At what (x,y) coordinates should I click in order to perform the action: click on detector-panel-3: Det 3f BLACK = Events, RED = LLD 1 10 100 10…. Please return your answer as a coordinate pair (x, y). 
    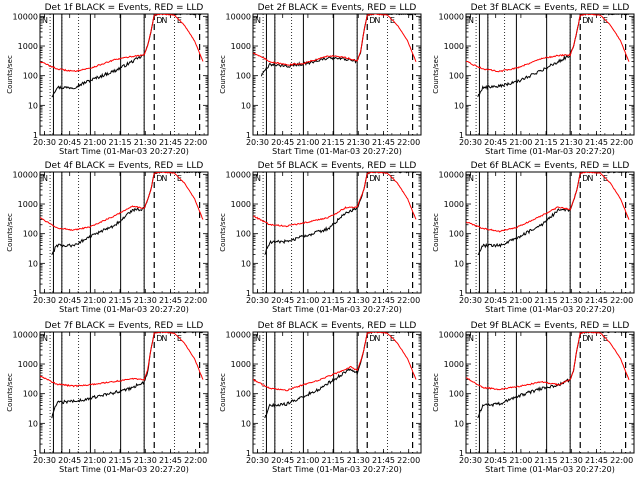
    Looking at the image, I should click on (533, 79).